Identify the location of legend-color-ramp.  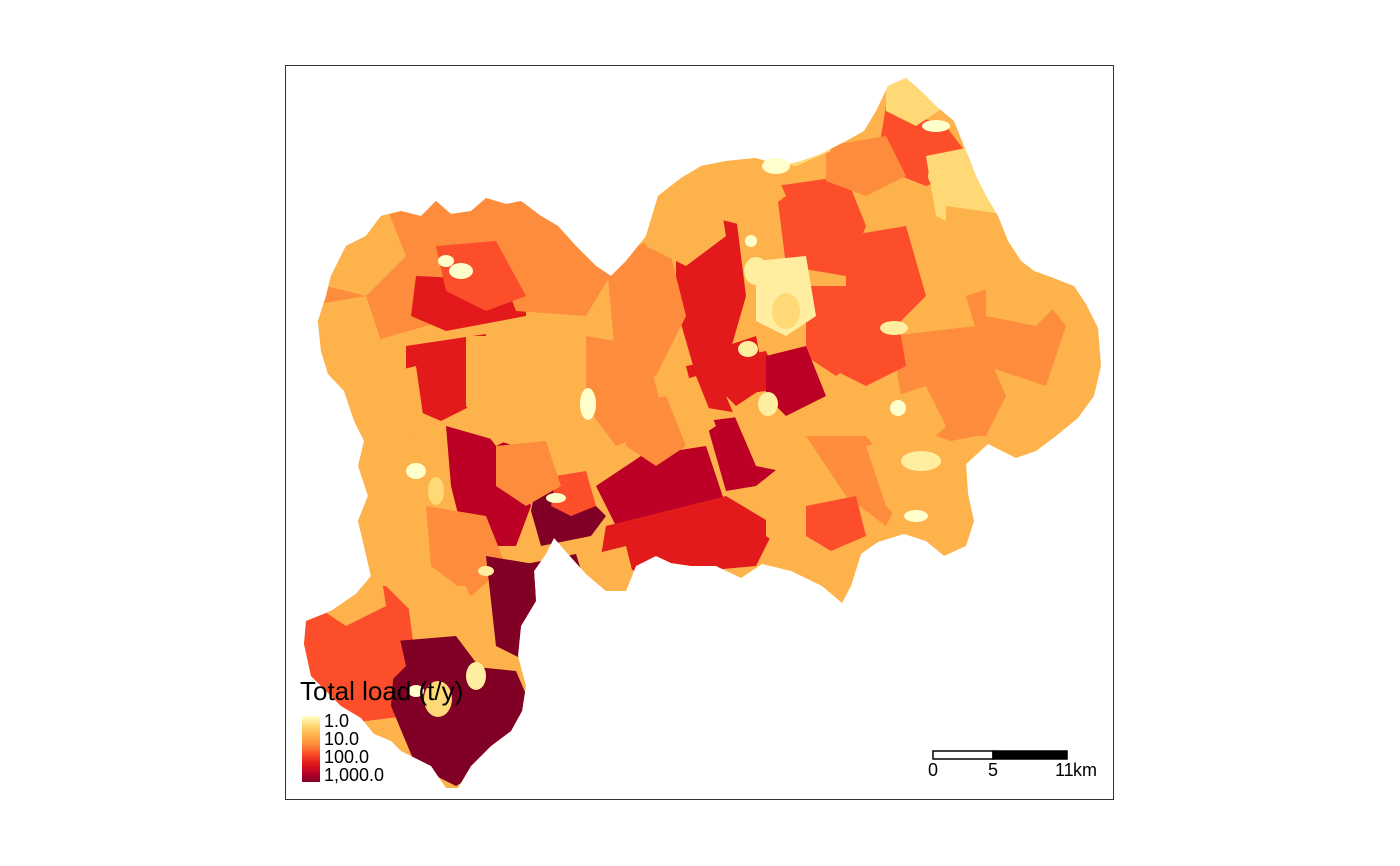
(311, 749).